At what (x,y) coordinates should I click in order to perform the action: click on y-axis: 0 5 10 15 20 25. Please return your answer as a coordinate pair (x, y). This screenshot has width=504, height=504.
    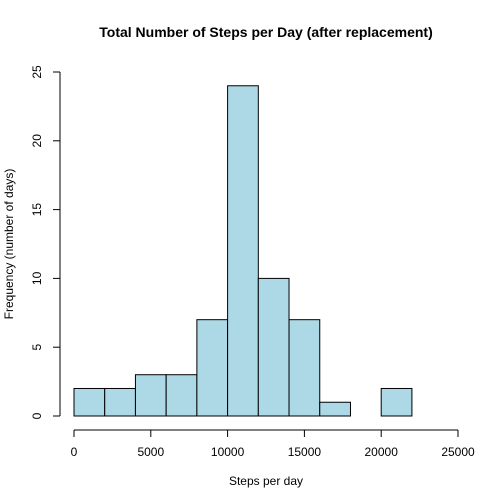
    Looking at the image, I should click on (45, 242).